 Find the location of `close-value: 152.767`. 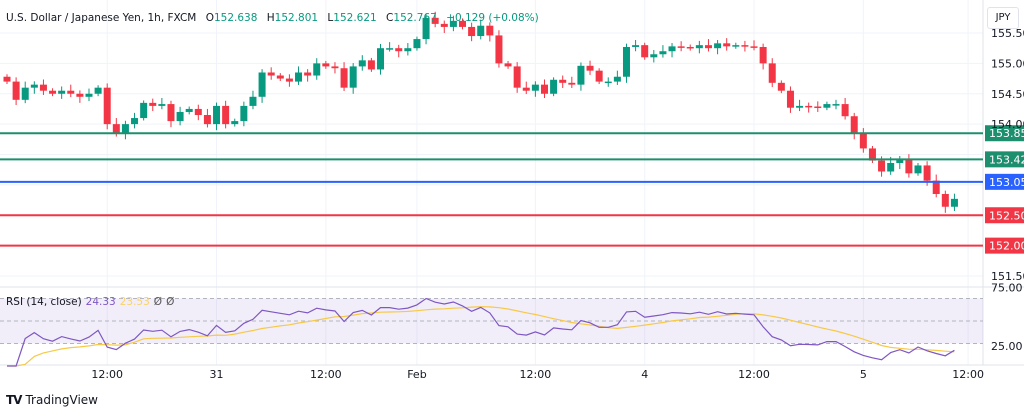

close-value: 152.767 is located at coordinates (415, 18).